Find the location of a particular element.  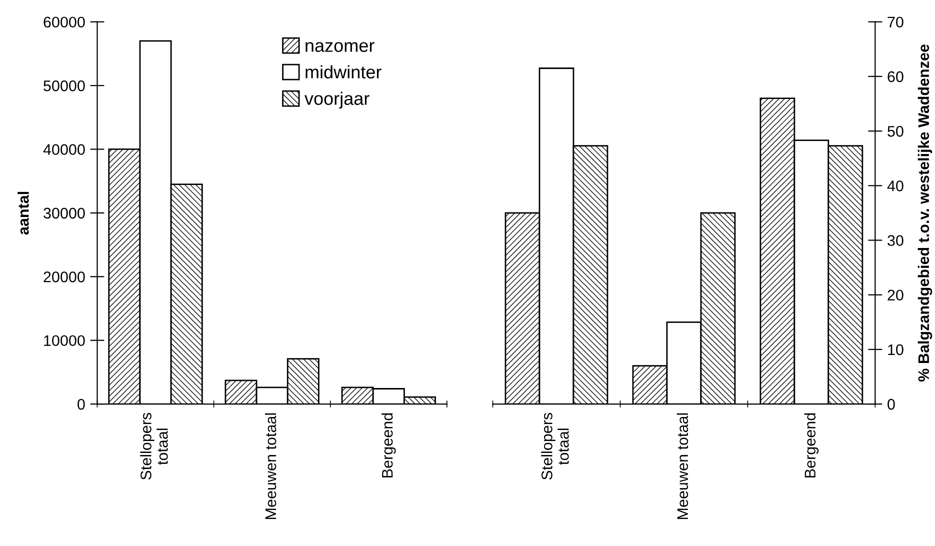

y-tick-label: 20000 is located at coordinates (64, 277).